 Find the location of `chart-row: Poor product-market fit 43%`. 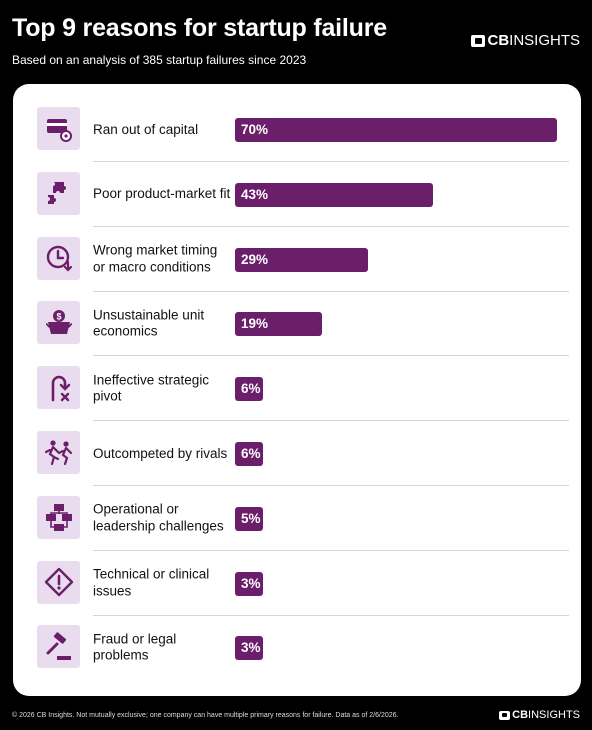

chart-row: Poor product-market fit 43% is located at coordinates (297, 194).